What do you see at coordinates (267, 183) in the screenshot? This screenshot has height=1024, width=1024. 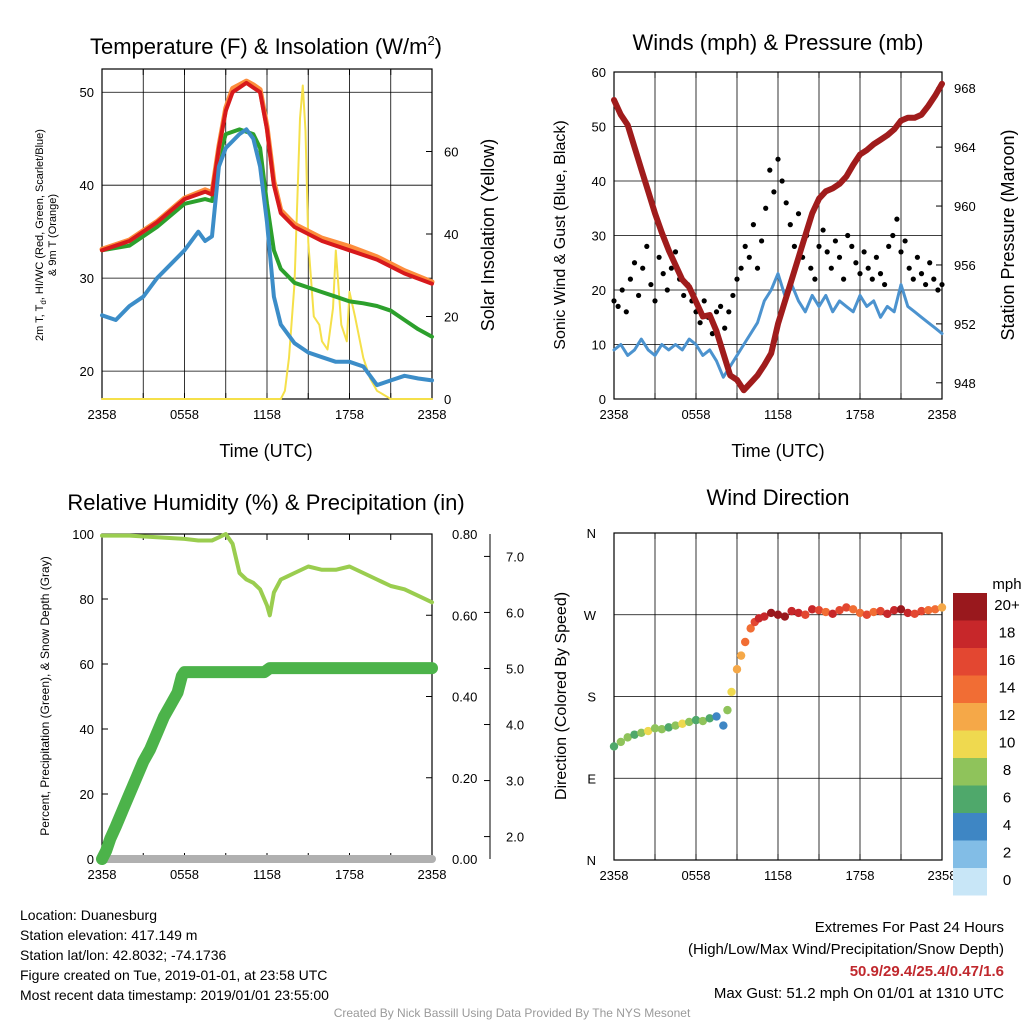 I see `temp-2m-line` at bounding box center [267, 183].